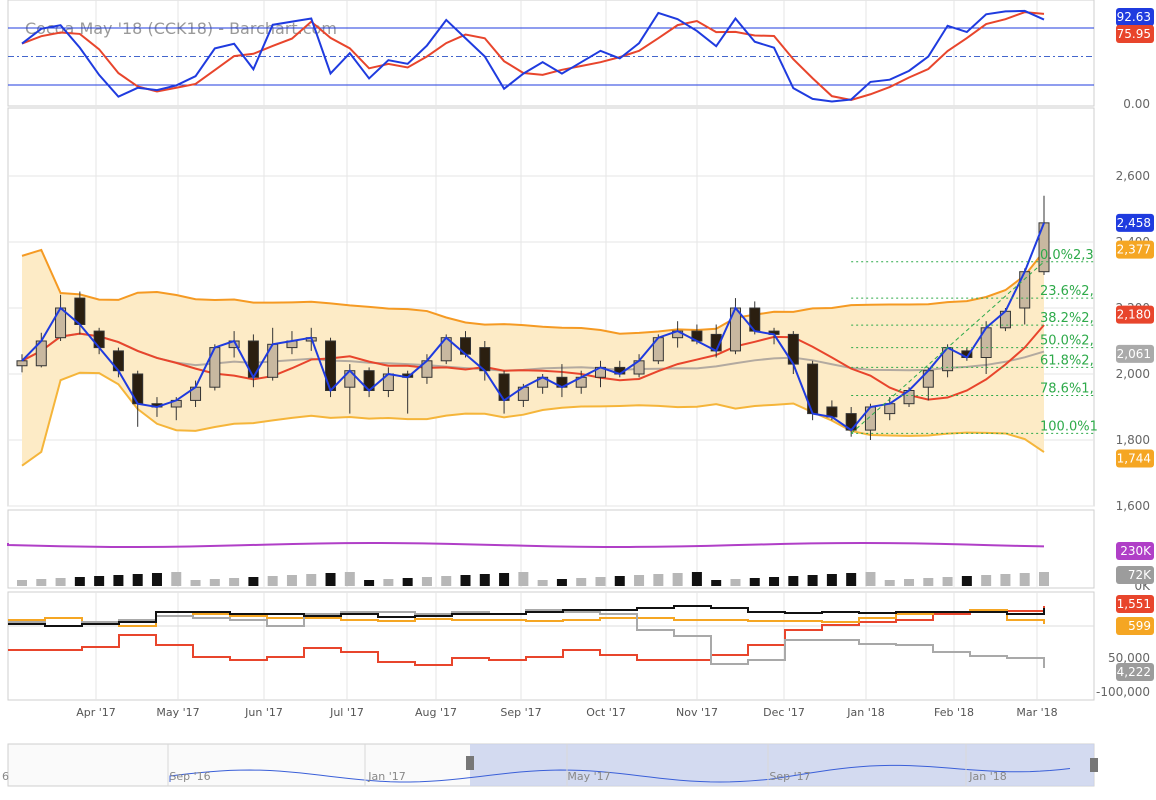 This screenshot has width=1156, height=800. Describe the element at coordinates (1135, 314) in the screenshot. I see `price-badge: 2,180` at that location.